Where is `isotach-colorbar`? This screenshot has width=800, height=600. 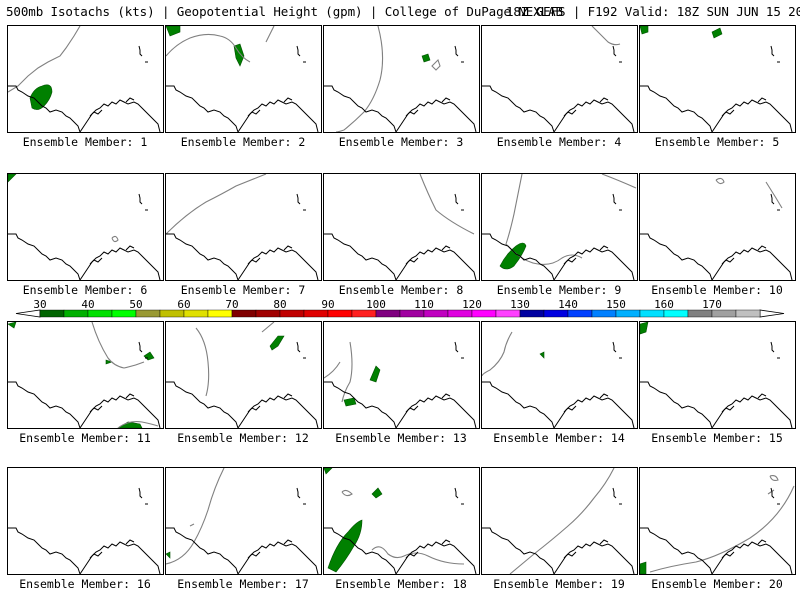
isotach-colorbar is located at coordinates (400, 313).